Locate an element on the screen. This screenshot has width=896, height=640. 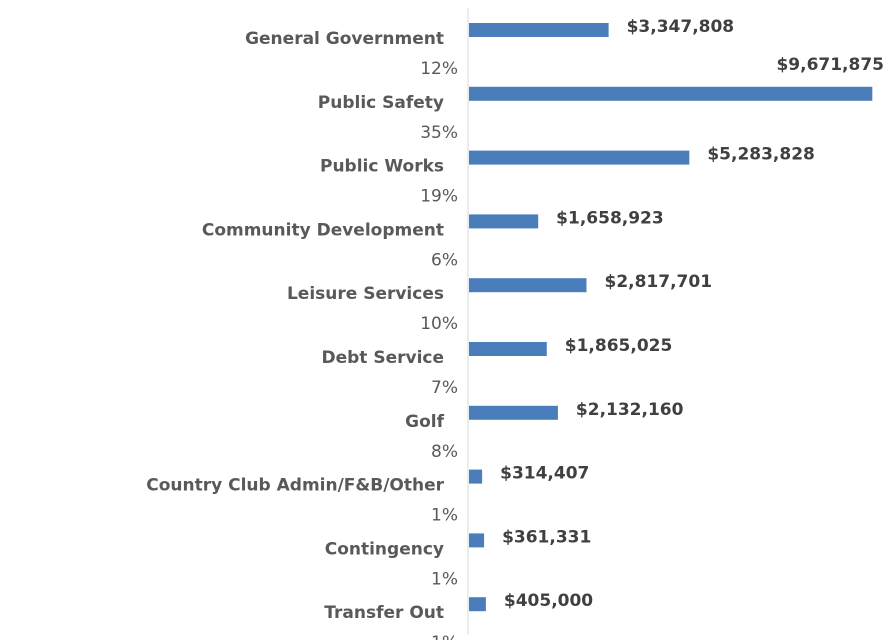
share-label: 19% is located at coordinates (439, 197).